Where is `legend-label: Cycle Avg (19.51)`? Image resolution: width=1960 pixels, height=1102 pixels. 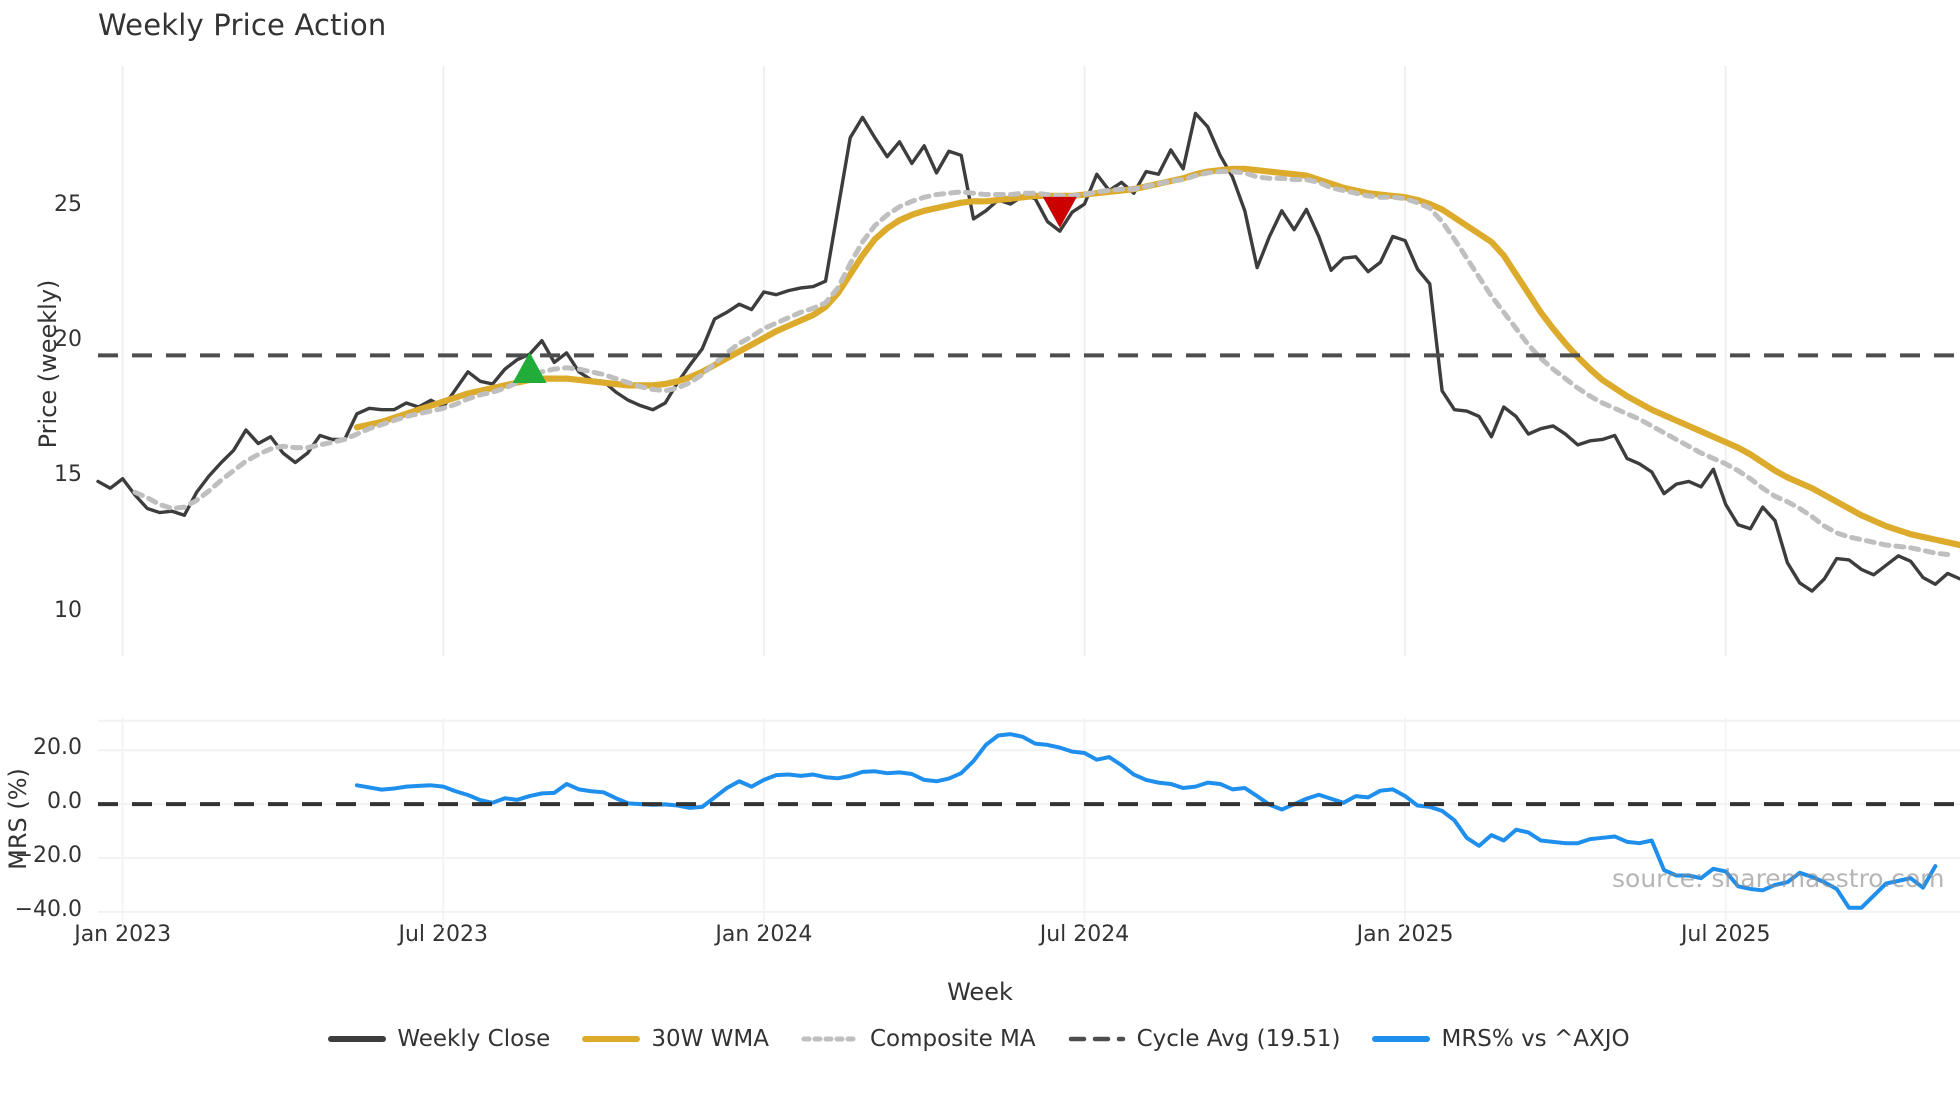
legend-label: Cycle Avg (19.51) is located at coordinates (1238, 1039).